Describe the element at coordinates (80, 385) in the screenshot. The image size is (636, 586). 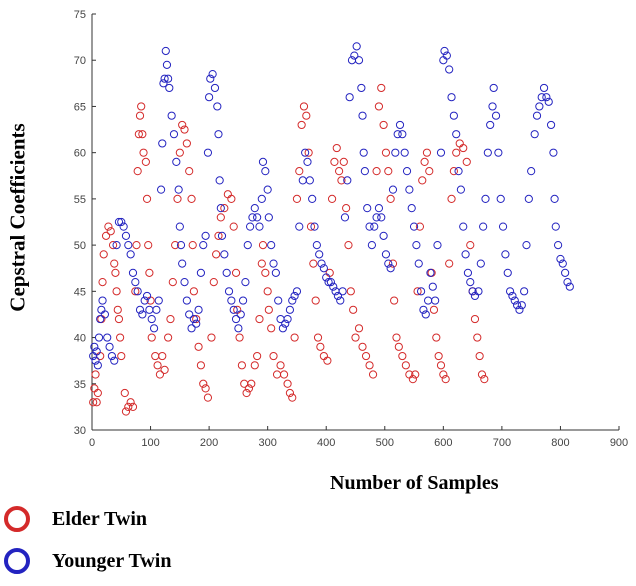
I see `y-tick-label: 35` at that location.